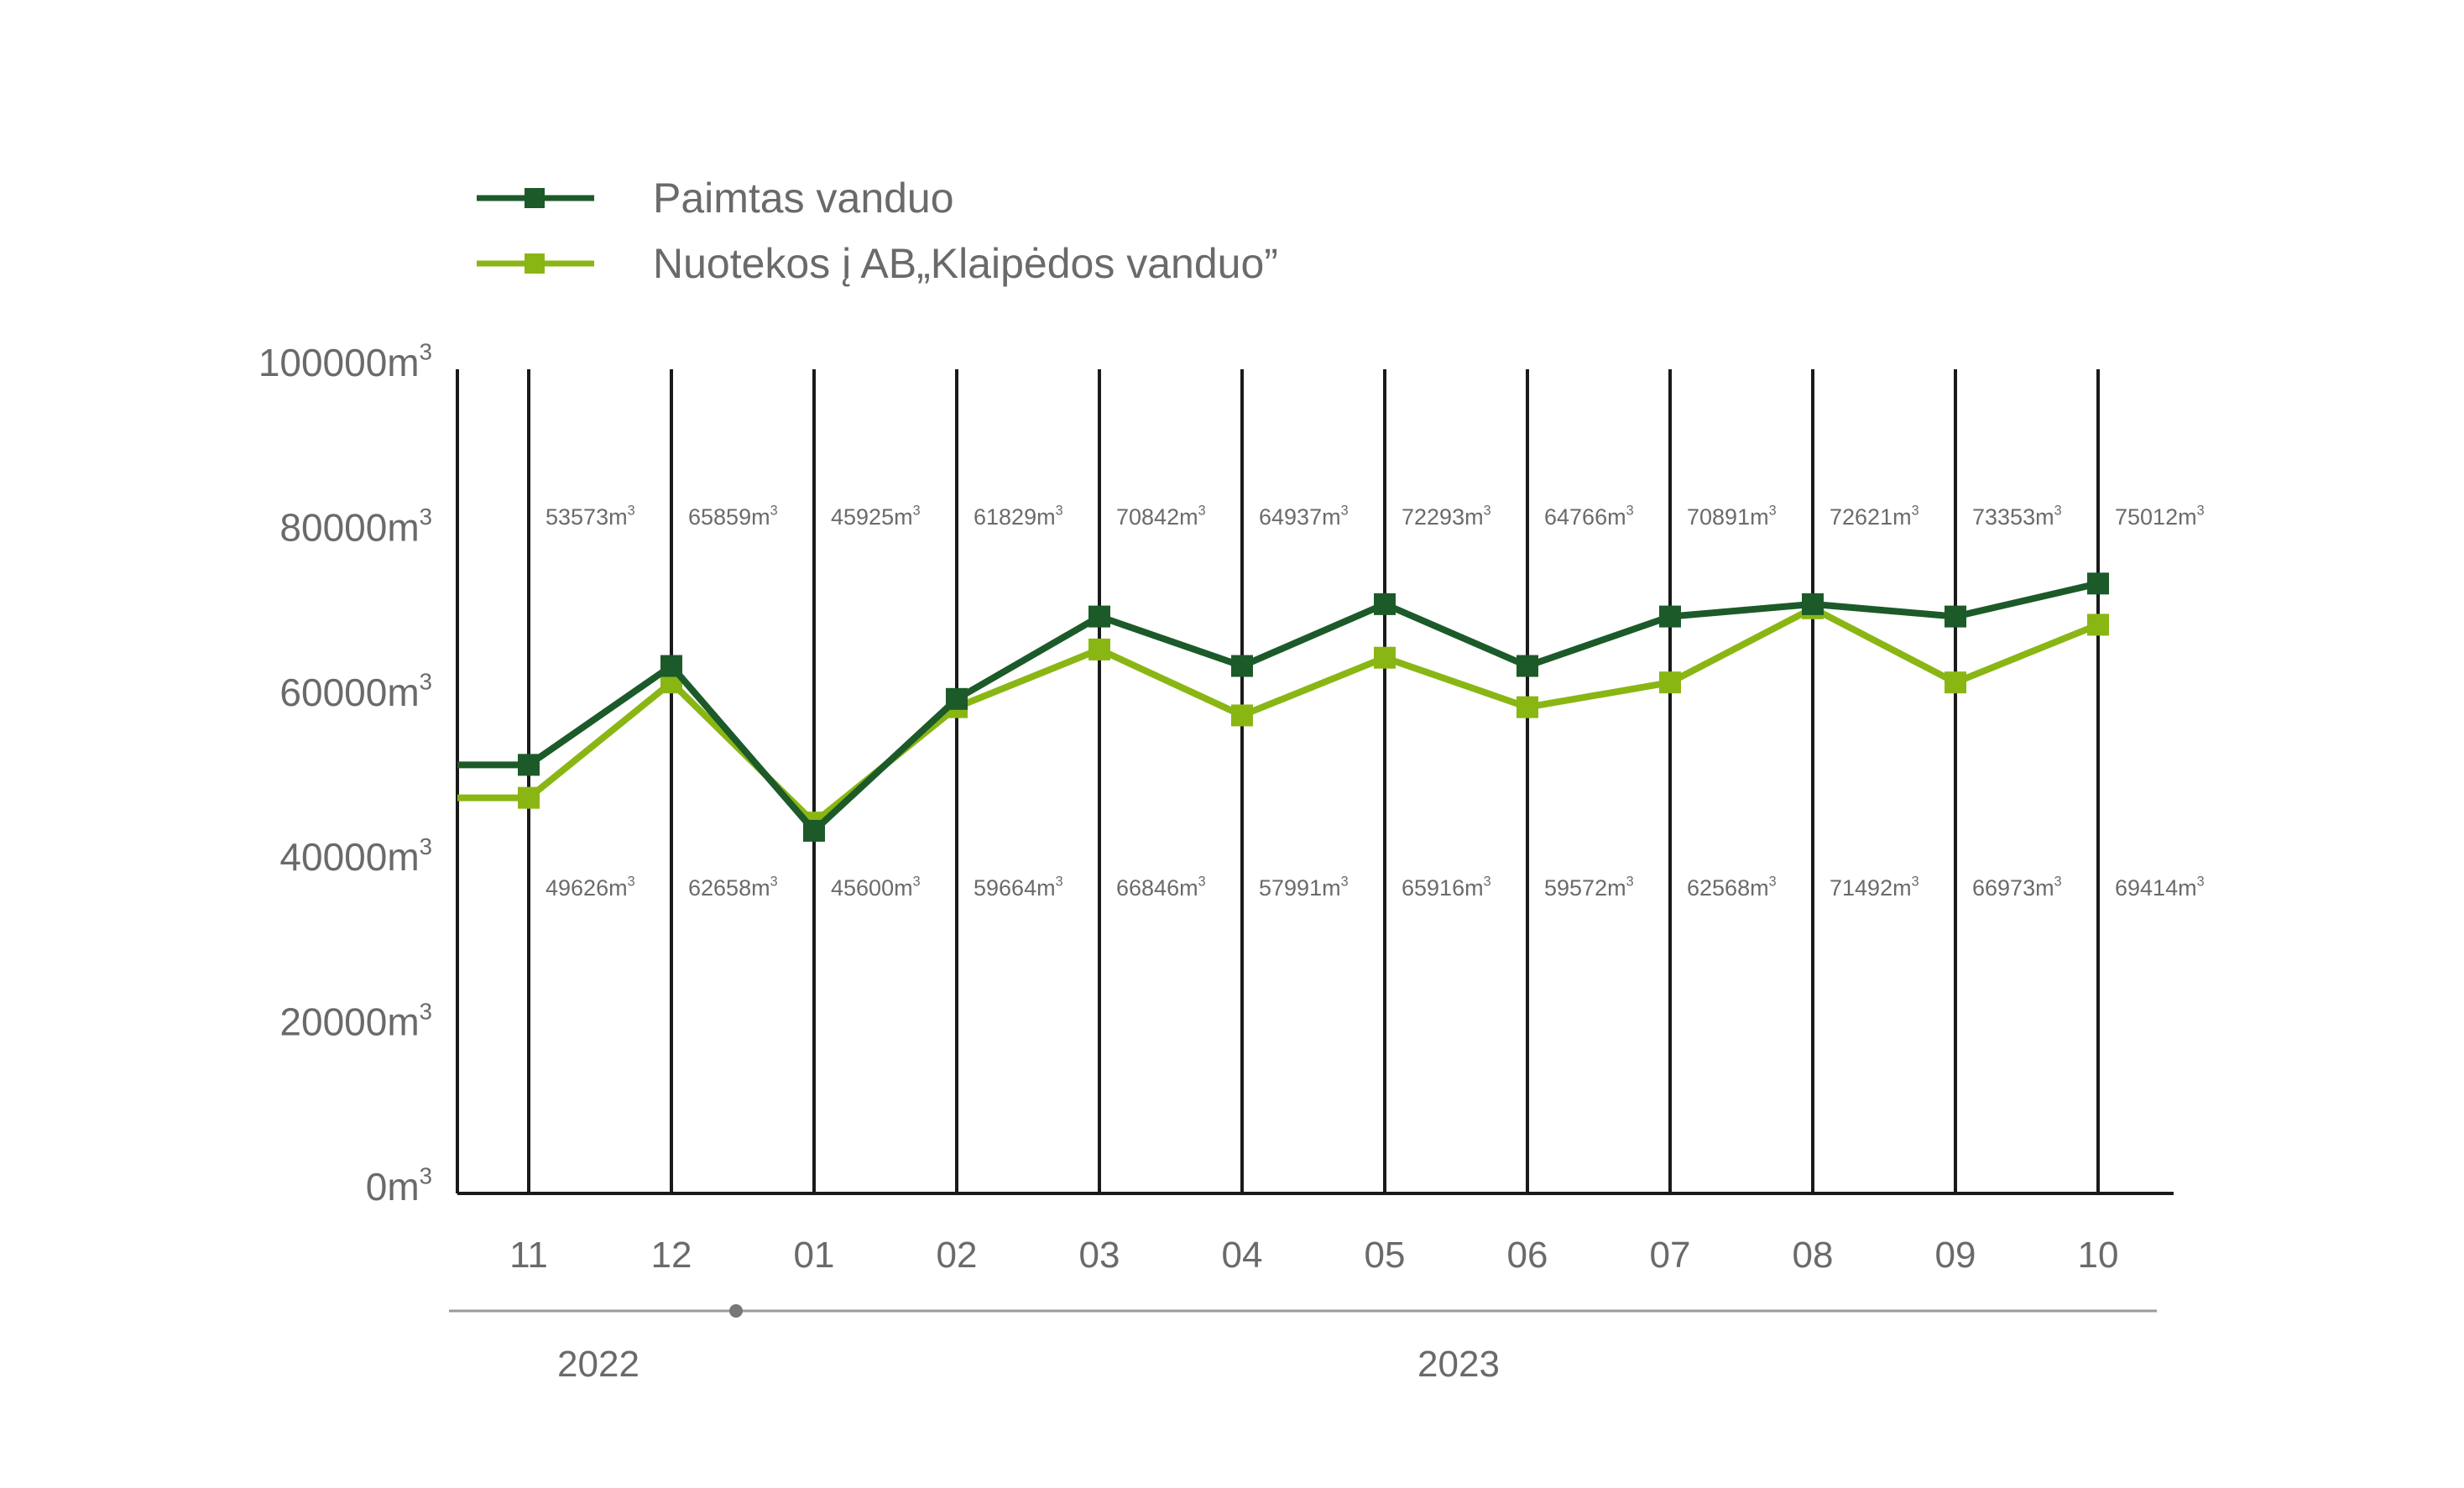  Describe the element at coordinates (528, 1256) in the screenshot. I see `x-tick-label-11: 11` at that location.